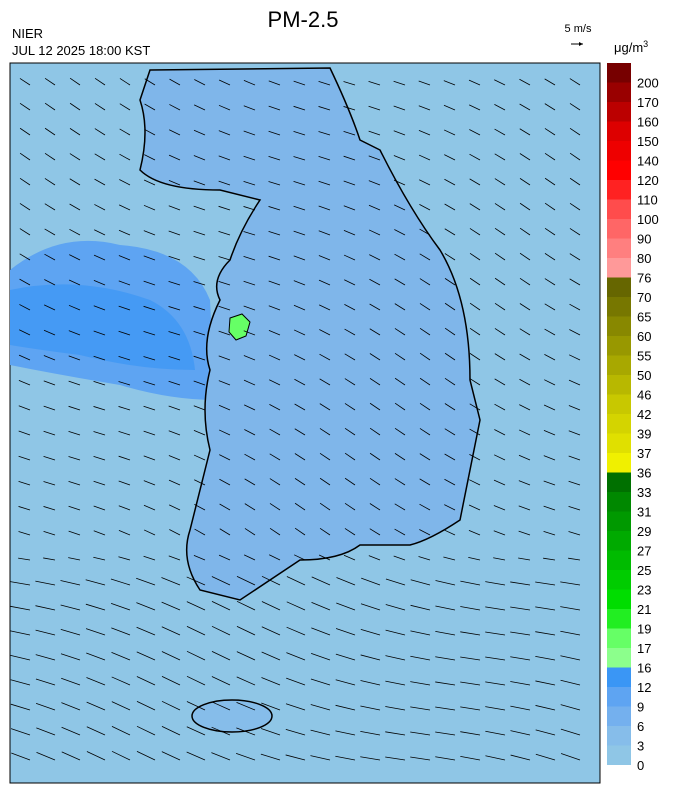 The height and width of the screenshot is (800, 673). What do you see at coordinates (644, 258) in the screenshot?
I see `colorbar-label: 80` at bounding box center [644, 258].